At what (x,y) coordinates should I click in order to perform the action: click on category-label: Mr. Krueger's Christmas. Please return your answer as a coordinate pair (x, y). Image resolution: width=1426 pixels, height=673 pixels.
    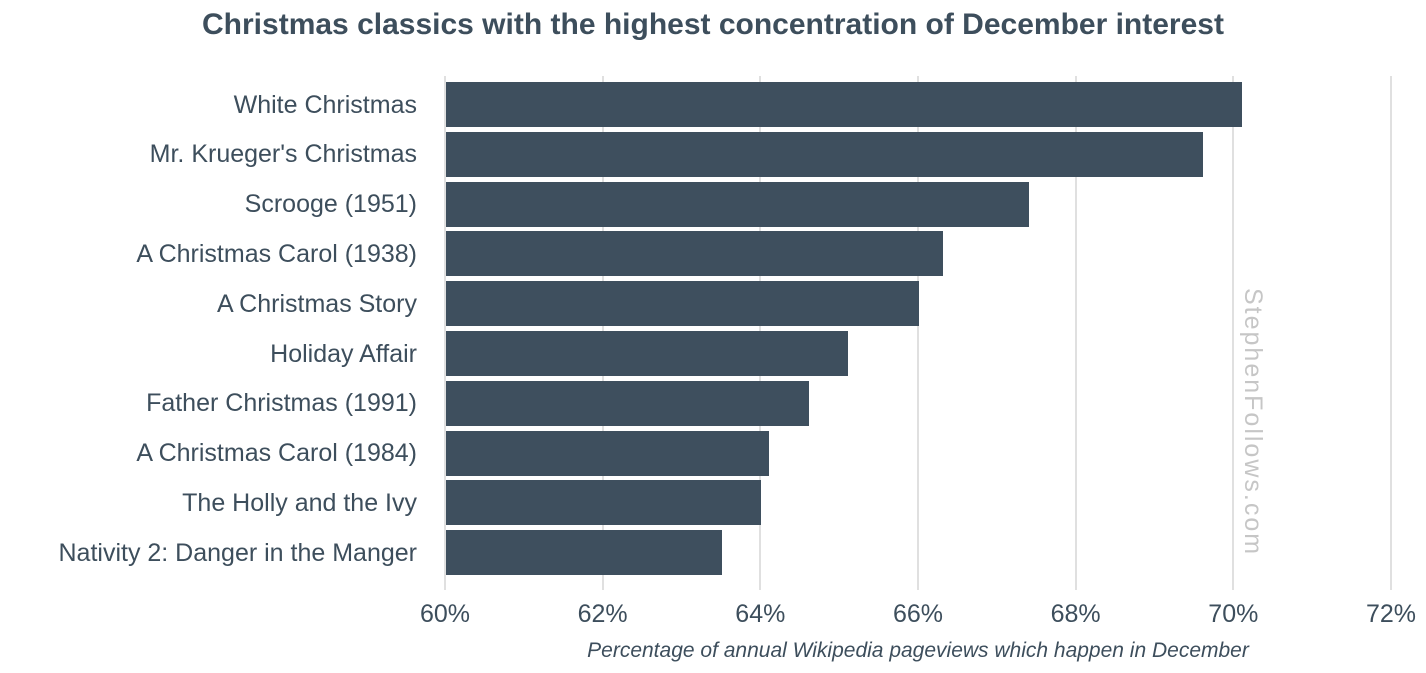
    Looking at the image, I should click on (283, 154).